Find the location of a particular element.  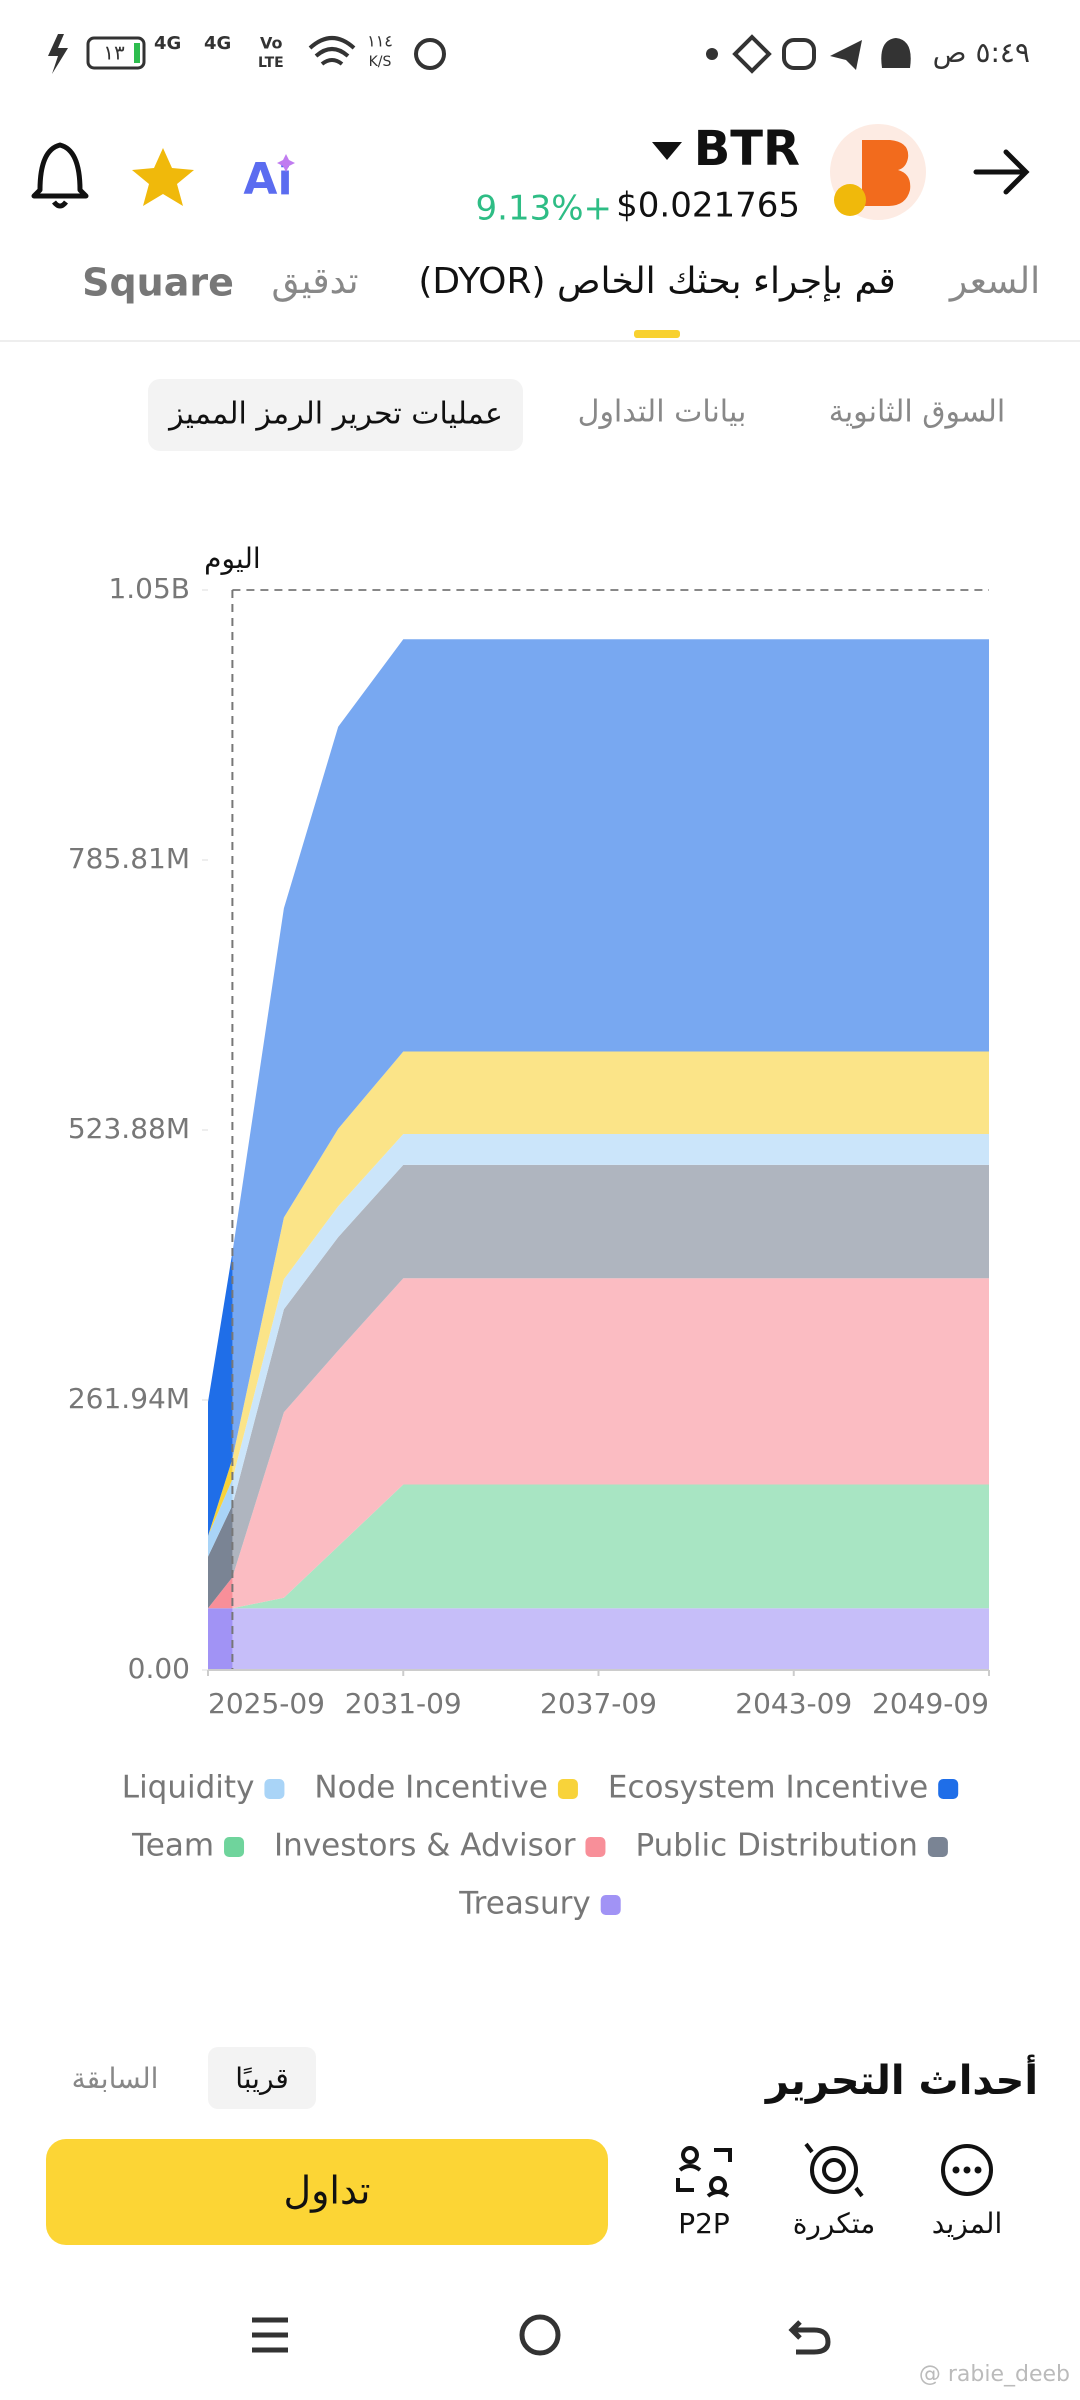

dot-icon is located at coordinates (712, 54).